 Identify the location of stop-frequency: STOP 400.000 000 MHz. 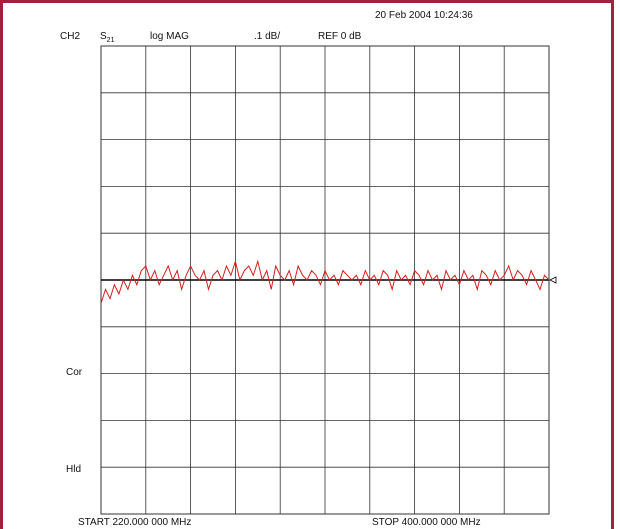
(426, 522).